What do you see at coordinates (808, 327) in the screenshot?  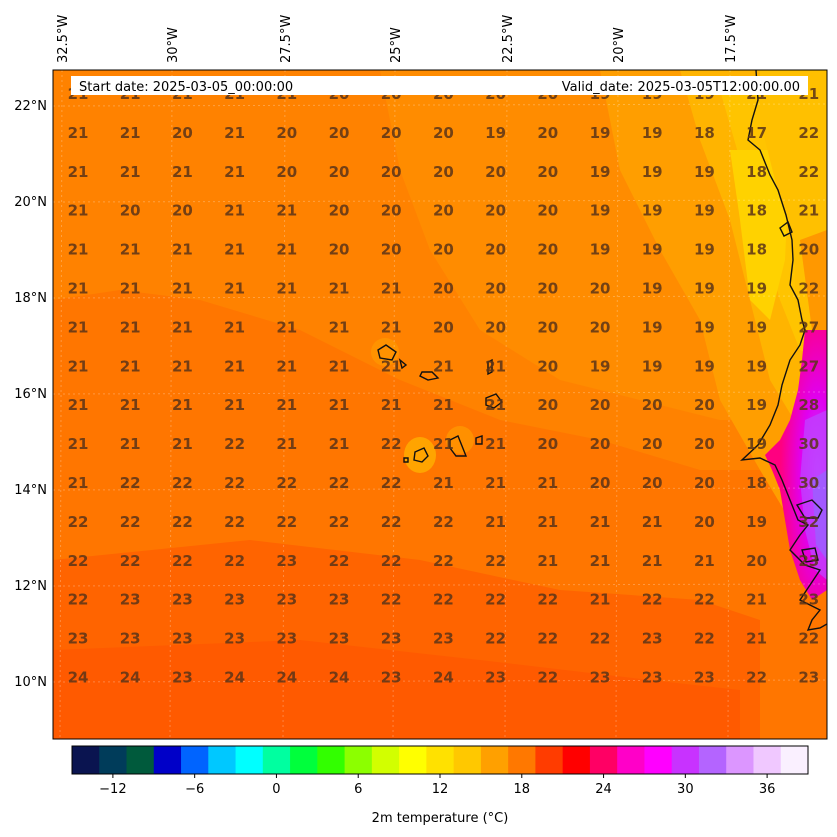 I see `grid-value: 27` at bounding box center [808, 327].